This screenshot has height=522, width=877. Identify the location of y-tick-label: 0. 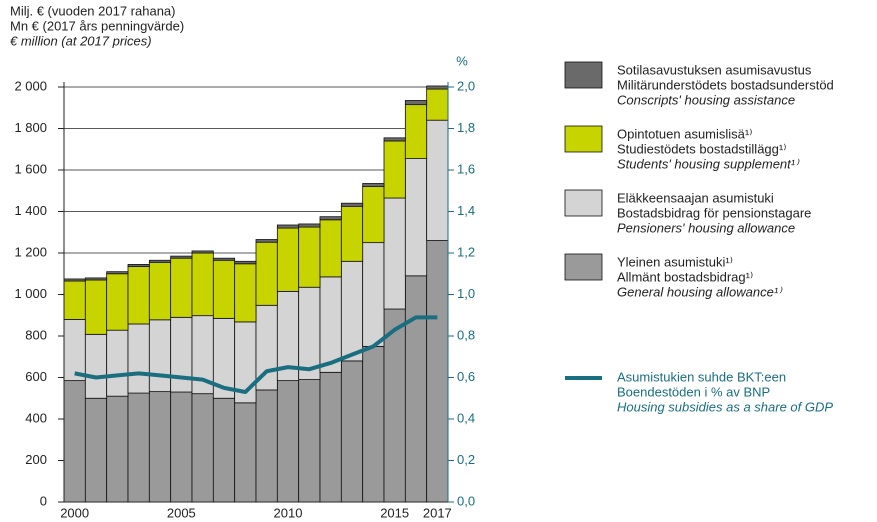
(43, 500).